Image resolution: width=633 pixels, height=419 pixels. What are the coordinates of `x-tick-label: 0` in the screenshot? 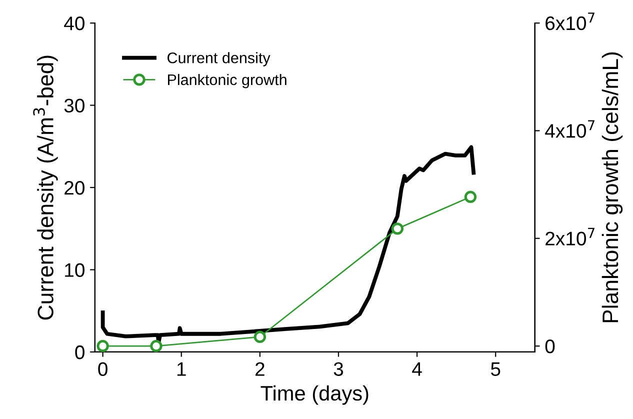 It's located at (103, 369).